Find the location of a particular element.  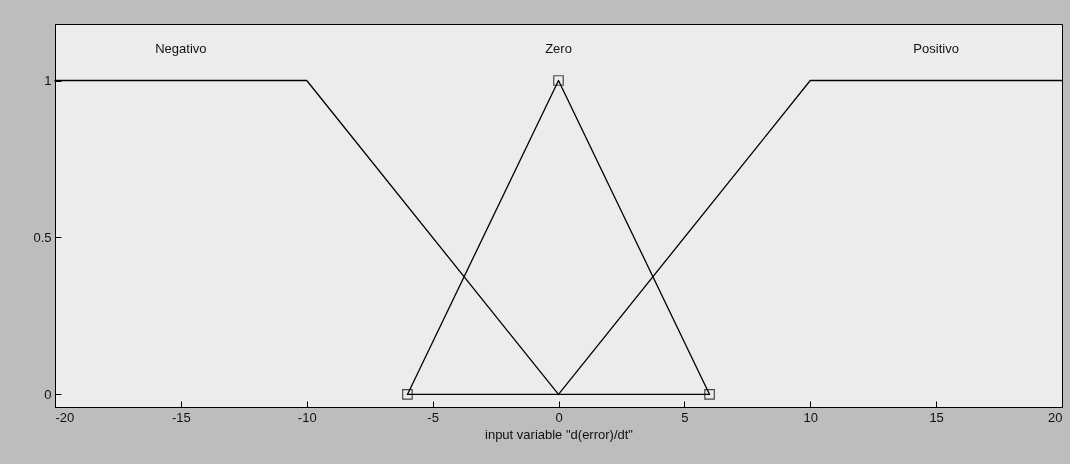

y-tick-label: 0 is located at coordinates (48, 394).